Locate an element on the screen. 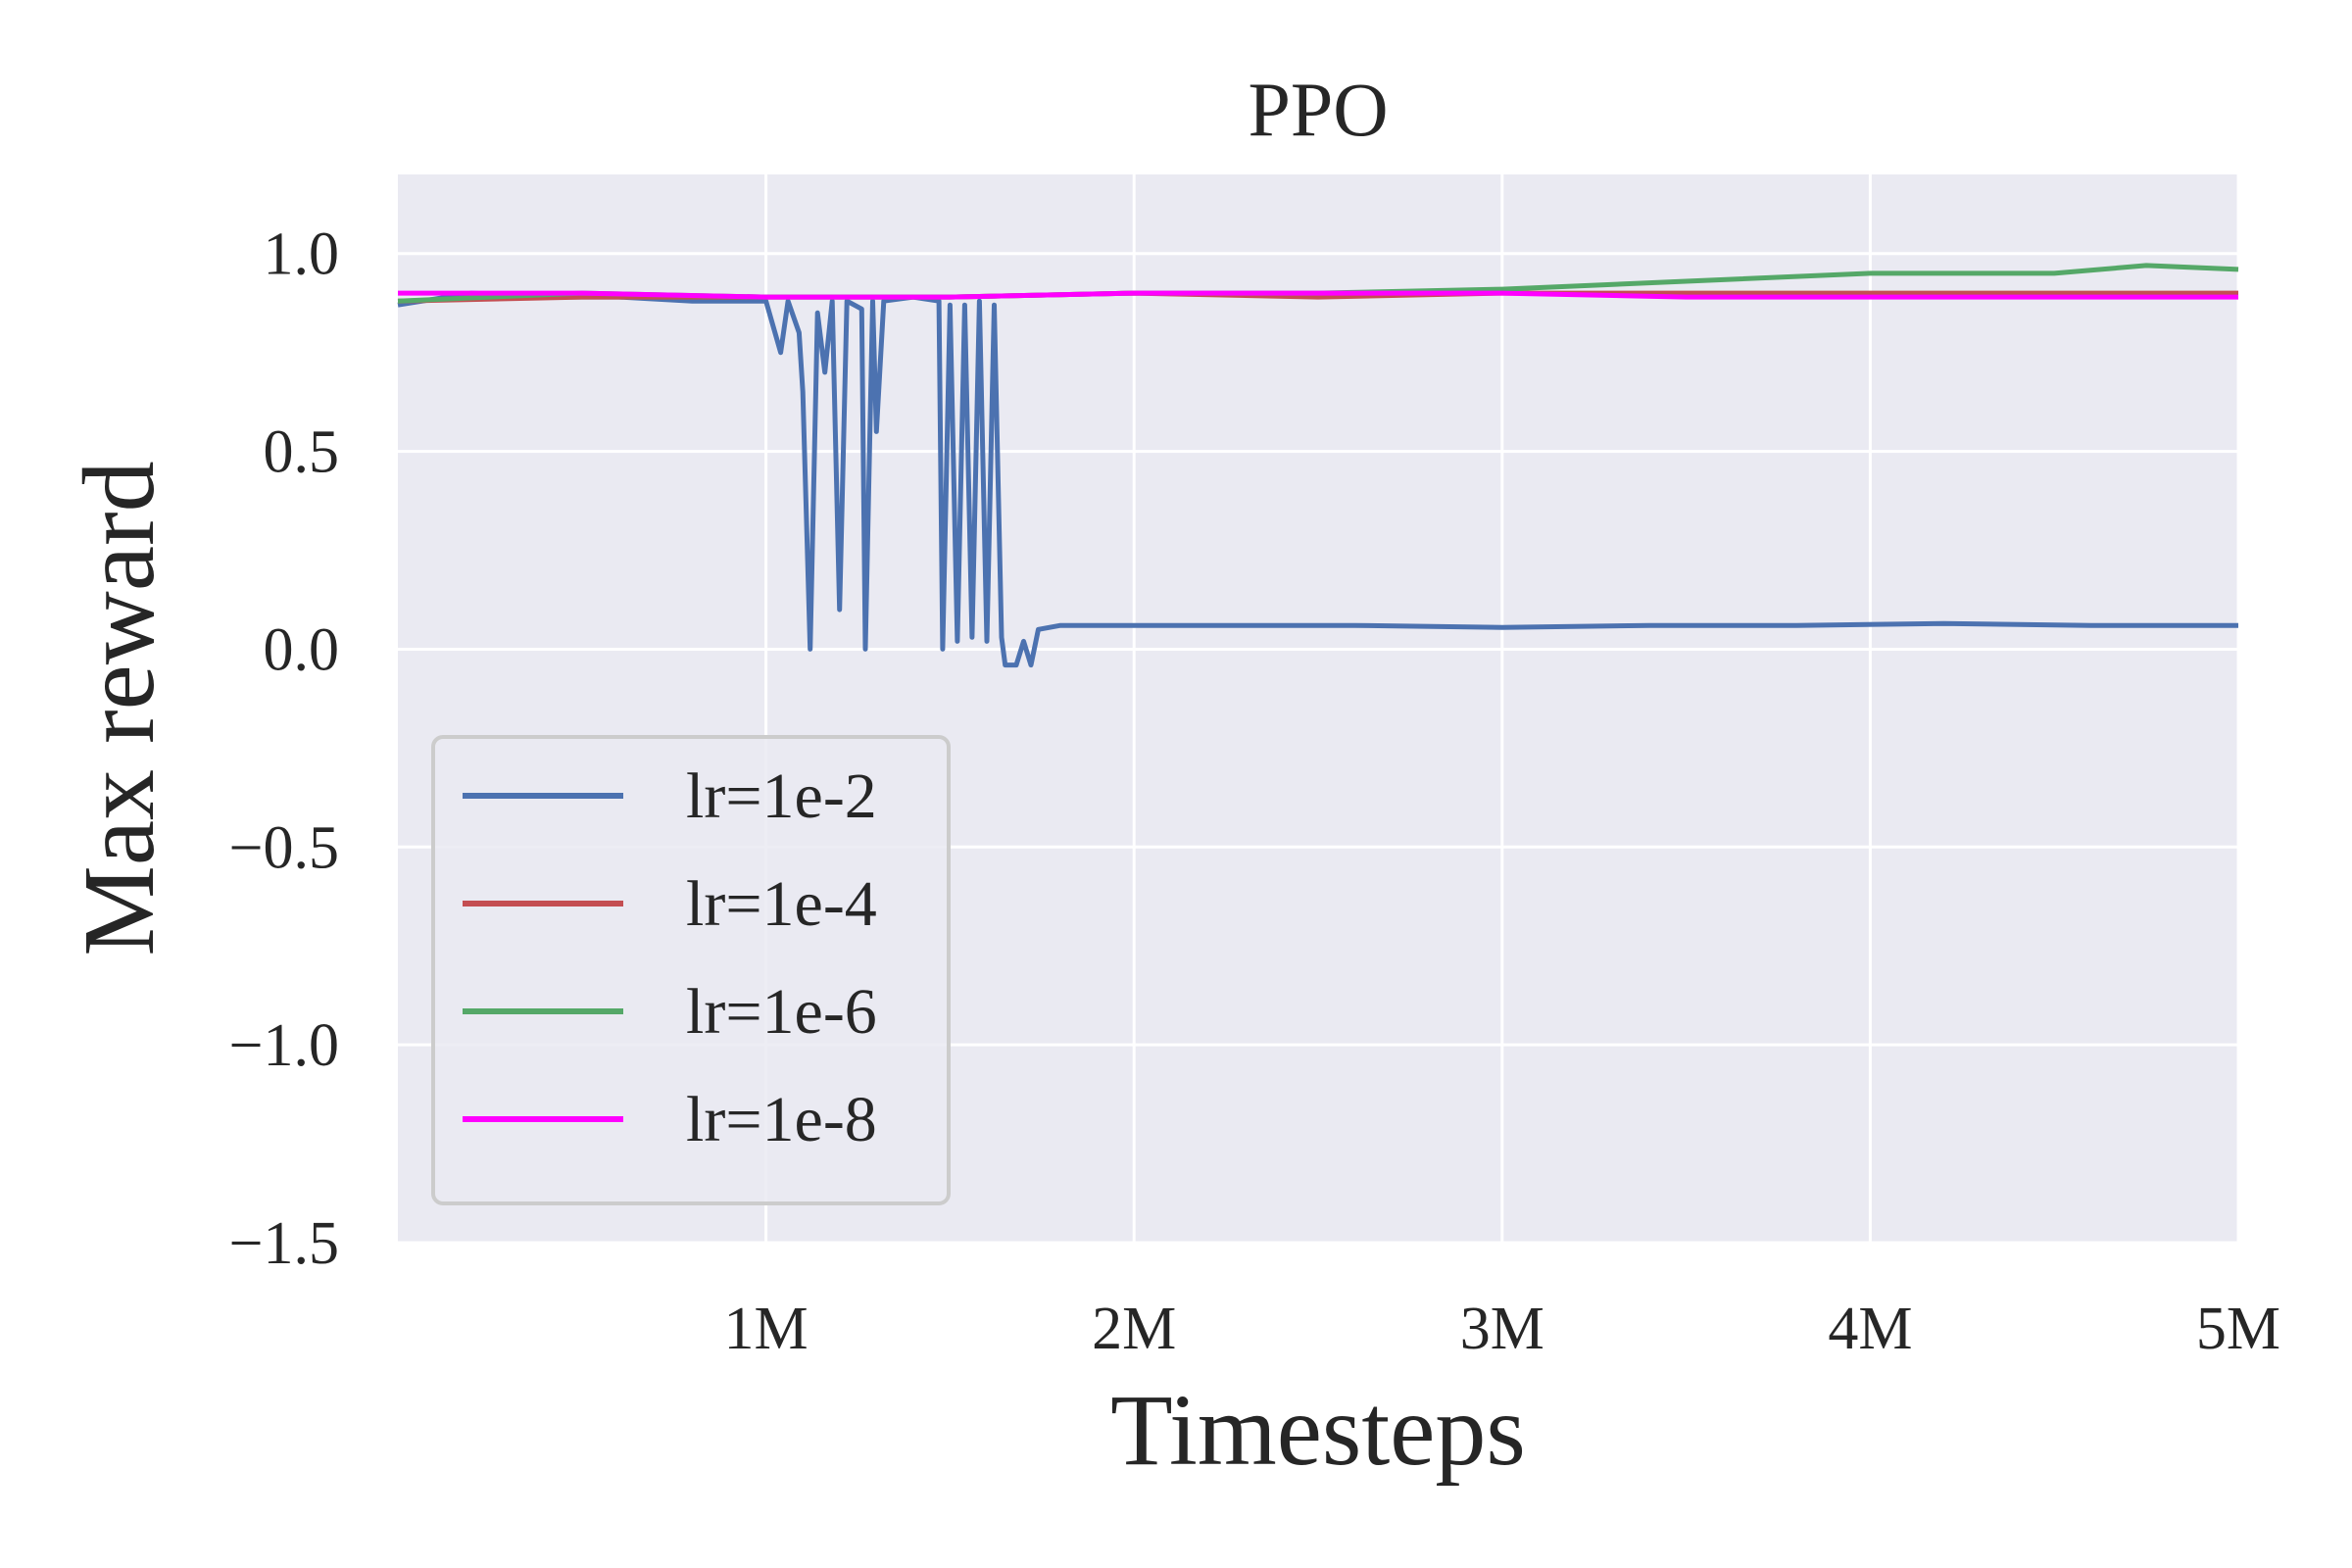 This screenshot has height=1568, width=2352. y-tick-label: −1.0 is located at coordinates (284, 1045).